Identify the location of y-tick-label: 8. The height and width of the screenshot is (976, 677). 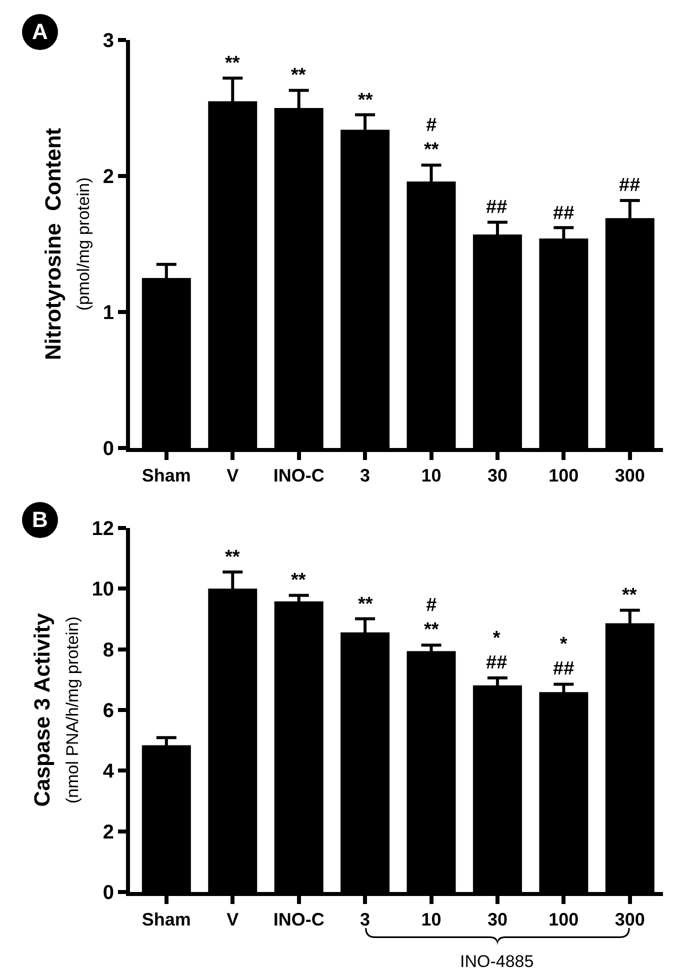
(108, 650).